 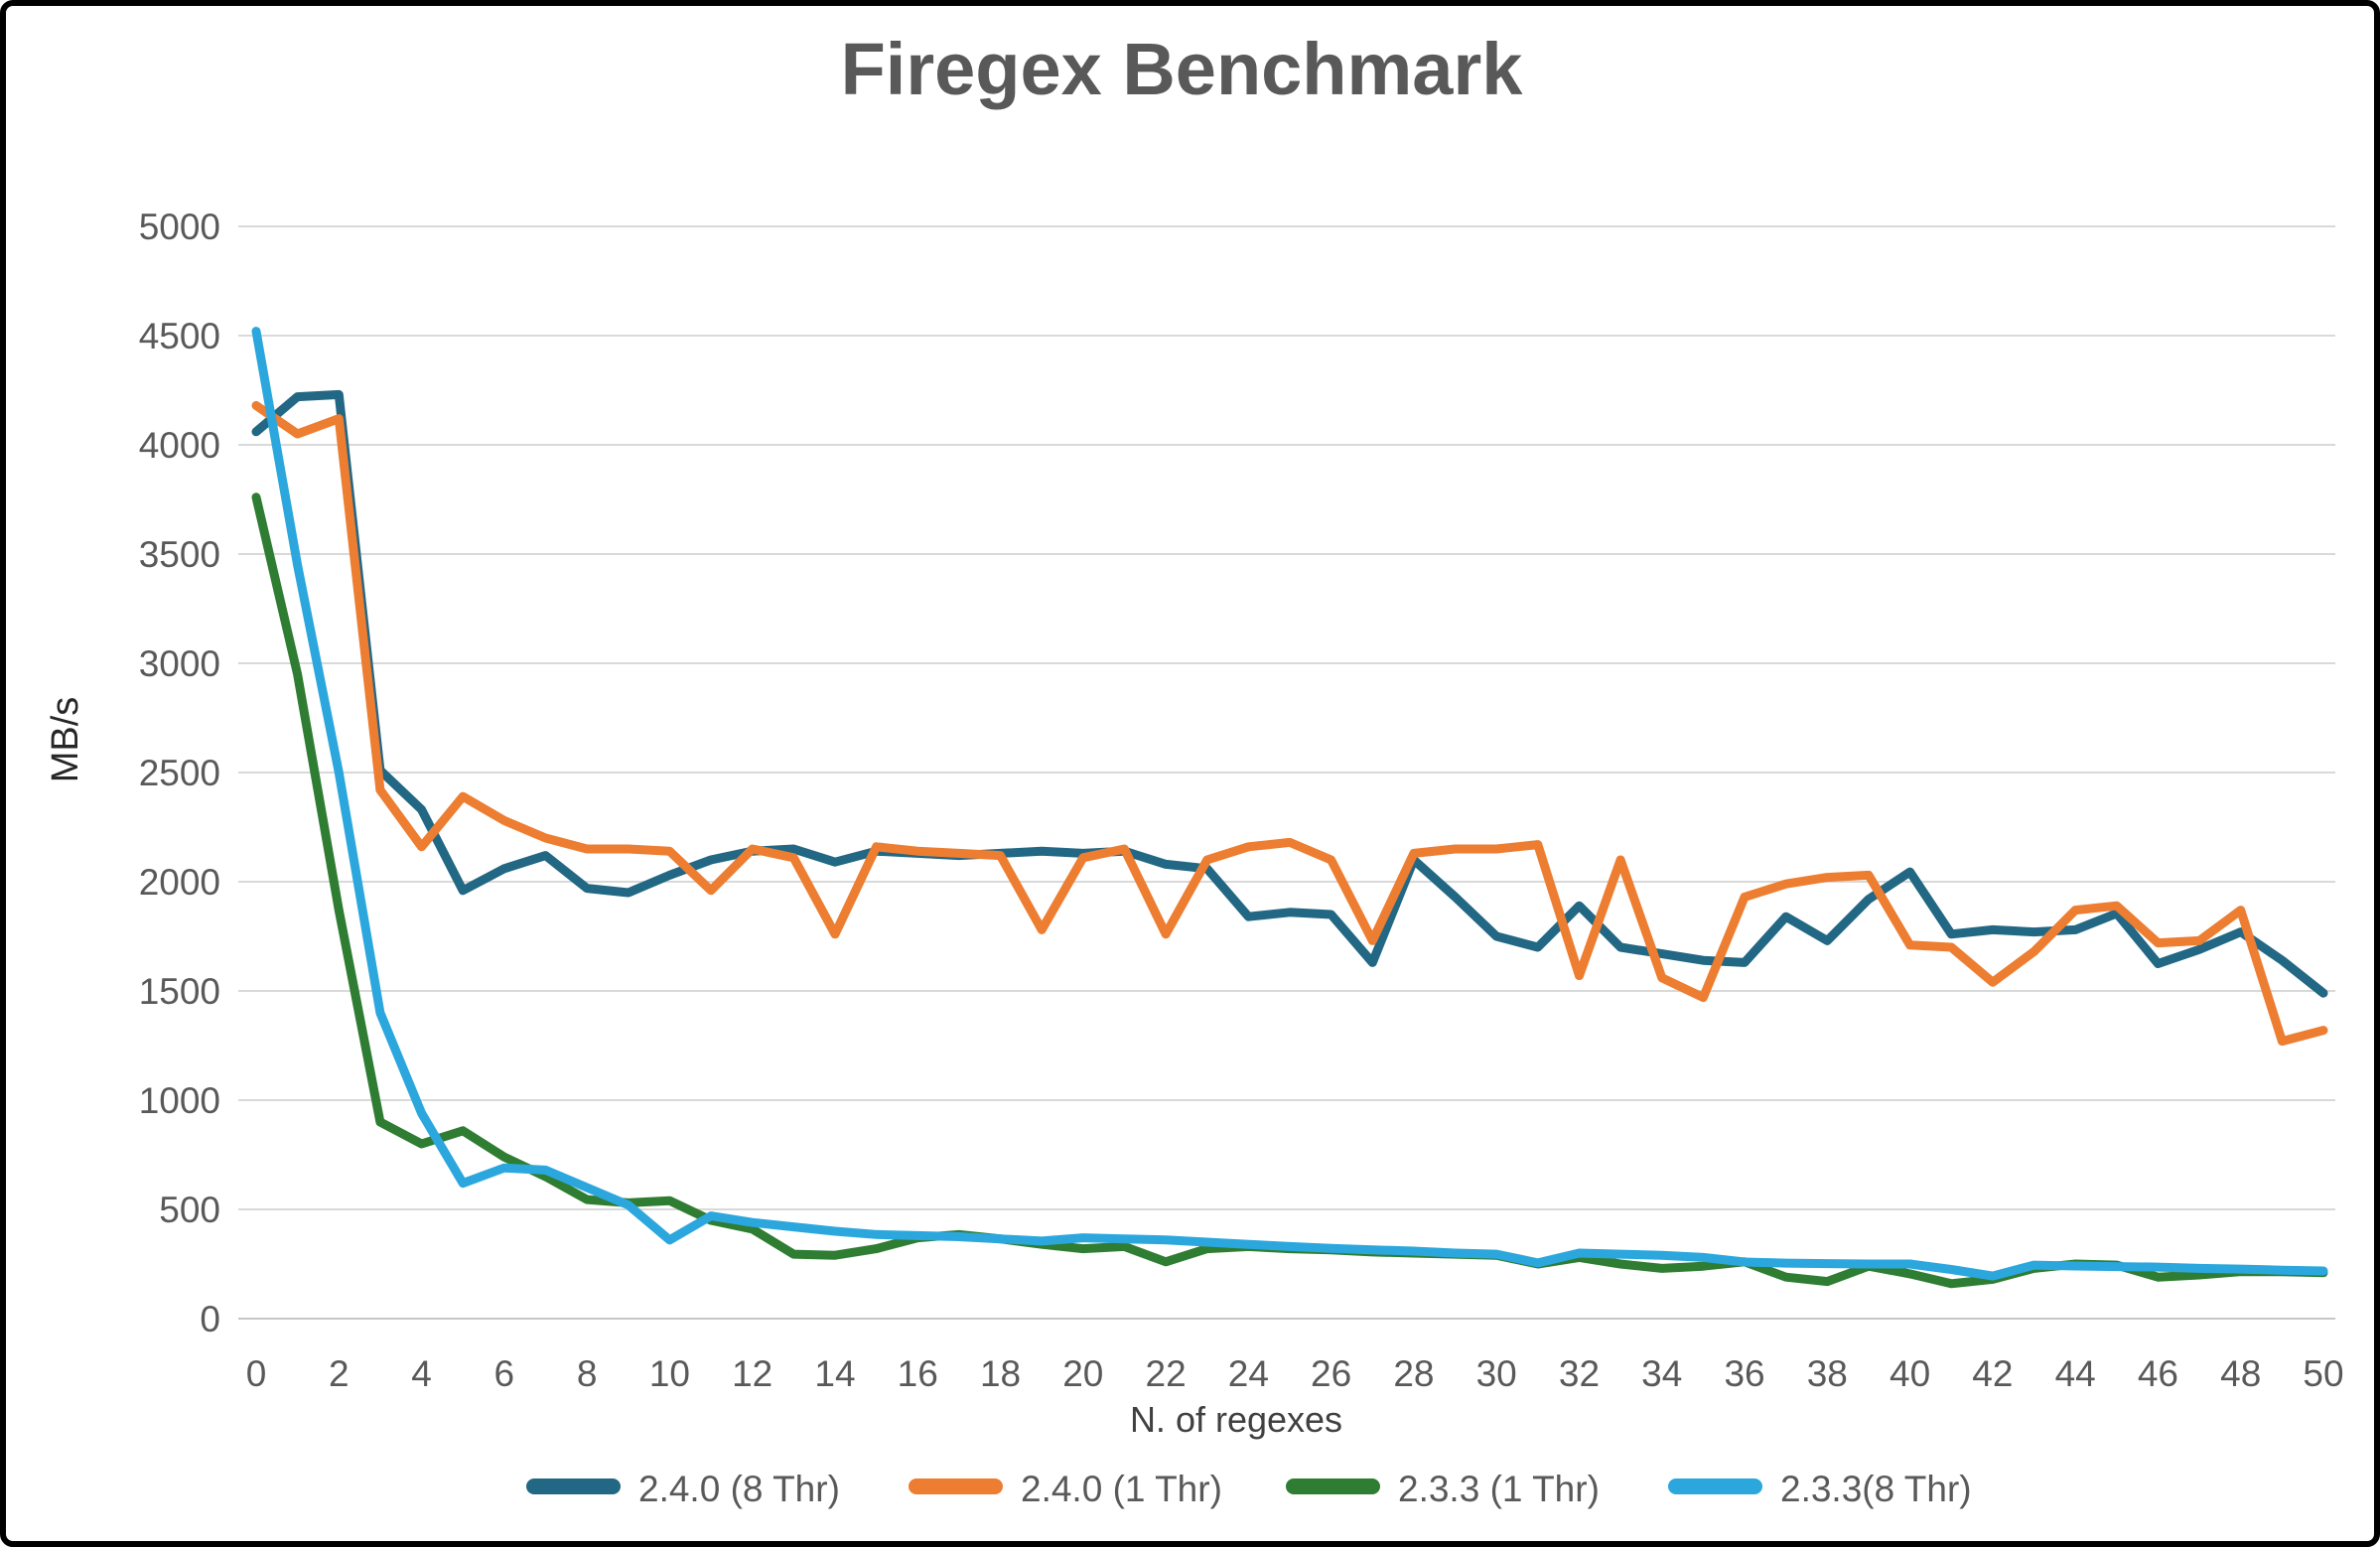 I want to click on x-axis-title: N. of regexes, so click(x=1236, y=1419).